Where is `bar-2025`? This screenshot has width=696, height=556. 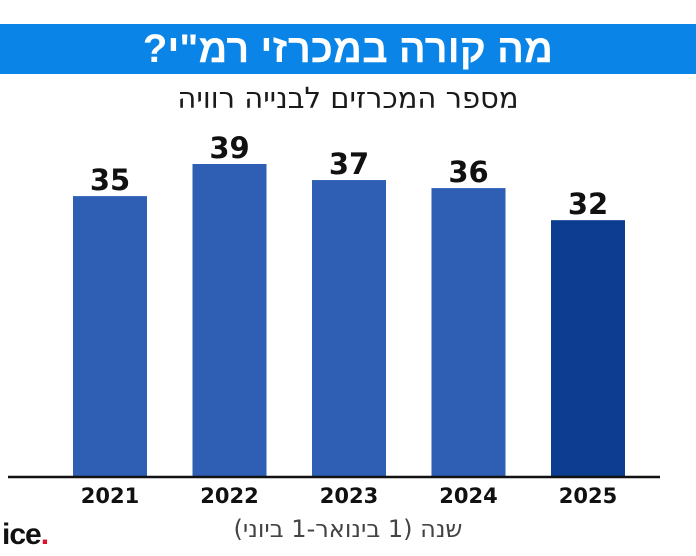
bar-2025 is located at coordinates (588, 348).